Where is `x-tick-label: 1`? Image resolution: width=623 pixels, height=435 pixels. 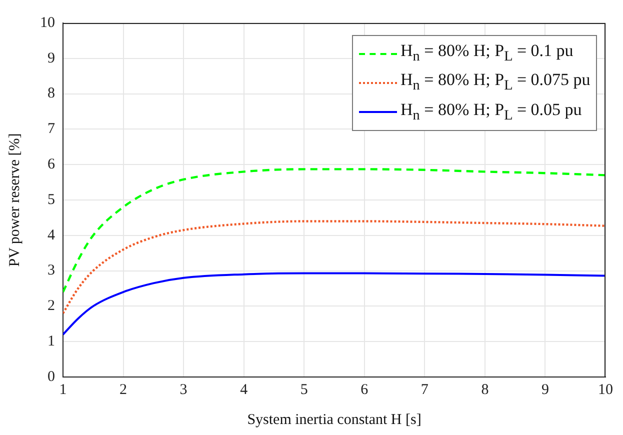
x-tick-label: 1 is located at coordinates (63, 390).